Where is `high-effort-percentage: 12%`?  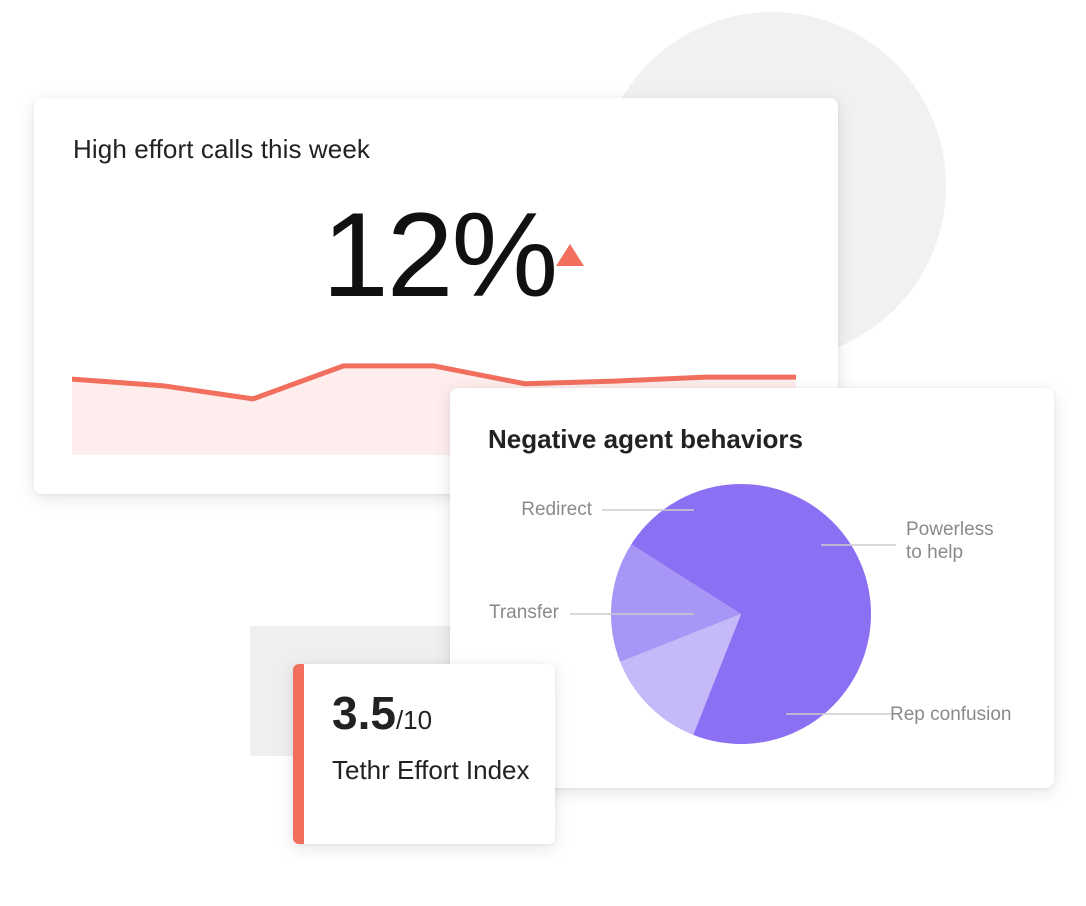 high-effort-percentage: 12% is located at coordinates (440, 255).